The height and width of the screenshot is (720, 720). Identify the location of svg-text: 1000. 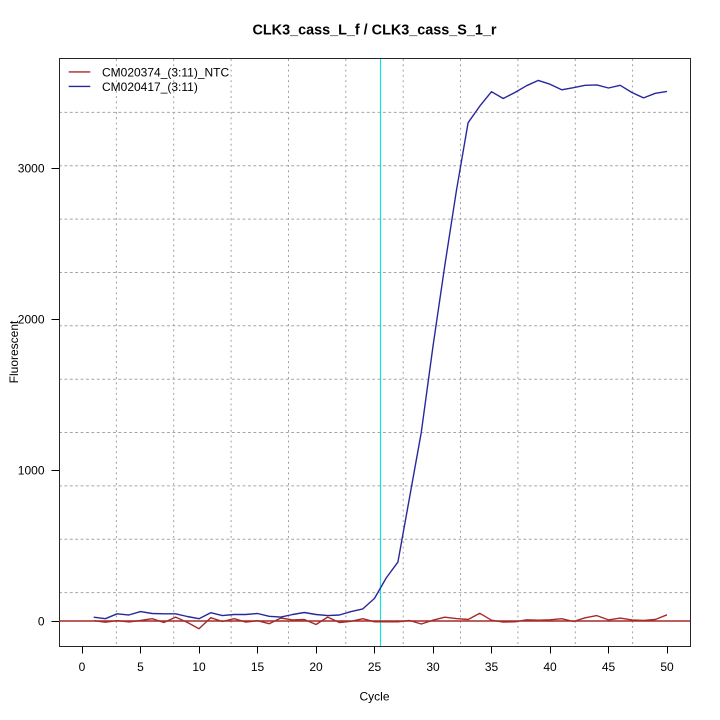
(31, 470).